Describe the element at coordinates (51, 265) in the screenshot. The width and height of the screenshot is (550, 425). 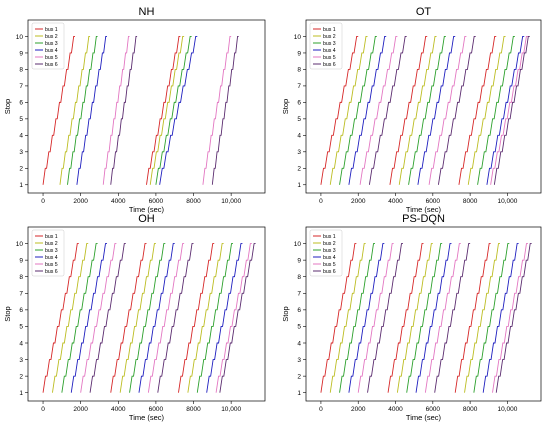
I see `legend-label: bus 5` at that location.